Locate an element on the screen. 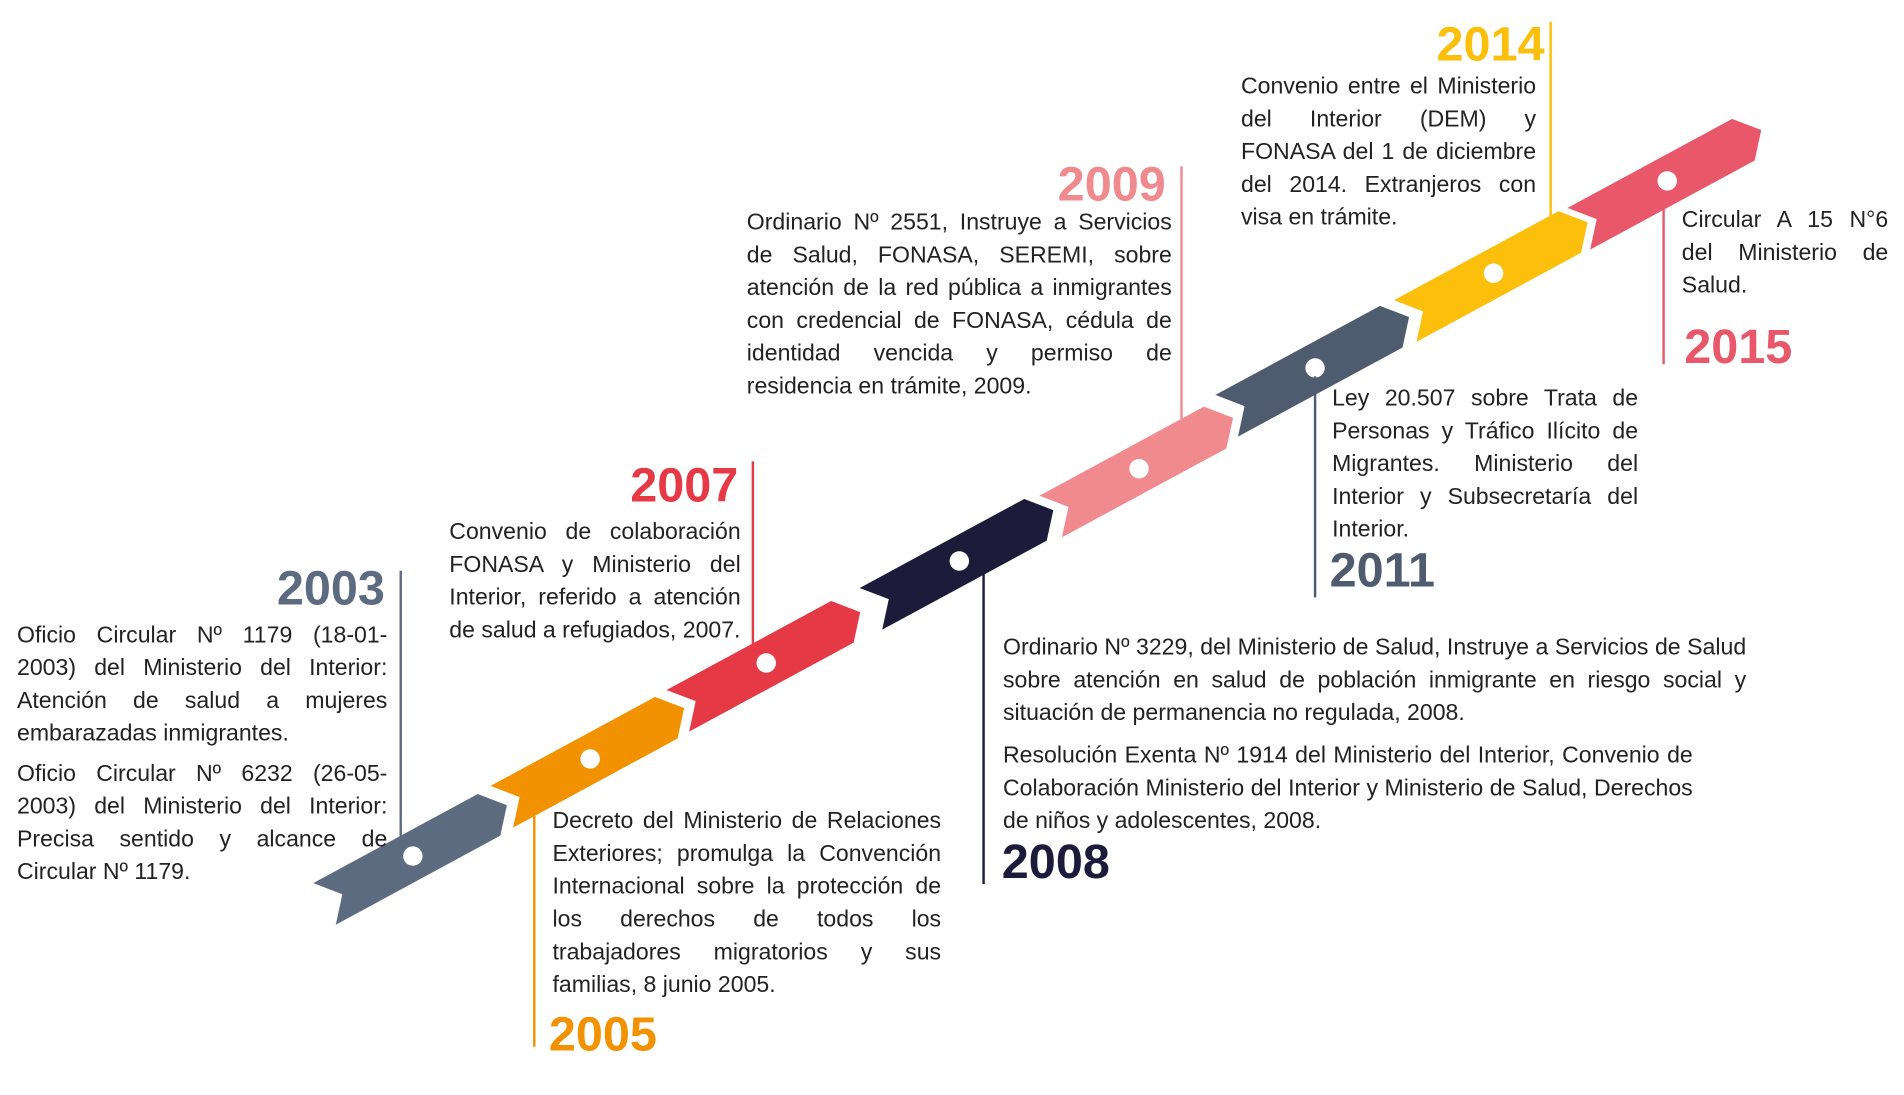  year-label: 2011 is located at coordinates (1382, 571).